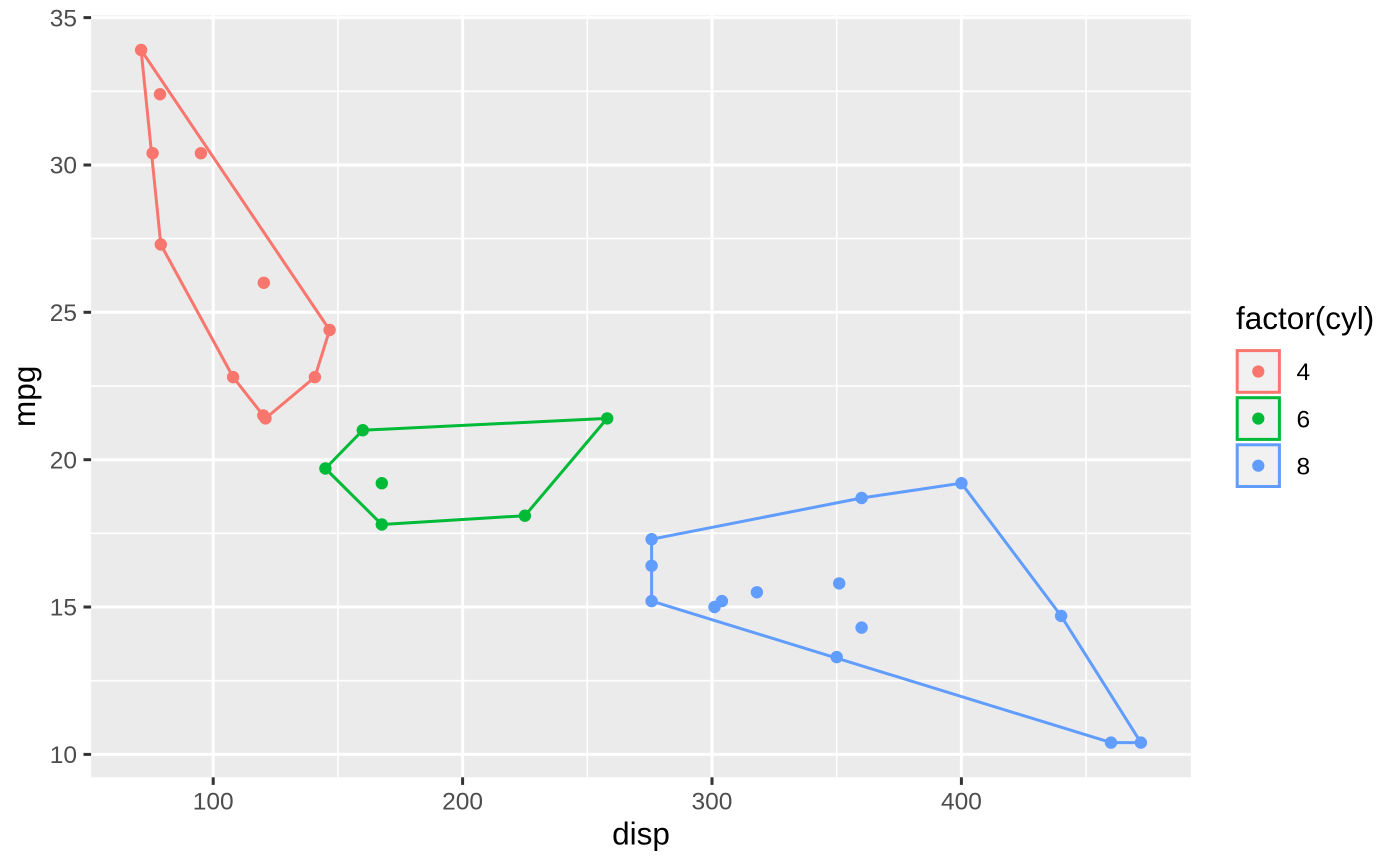 The width and height of the screenshot is (1400, 866). What do you see at coordinates (213, 802) in the screenshot?
I see `svg-text: 100` at bounding box center [213, 802].